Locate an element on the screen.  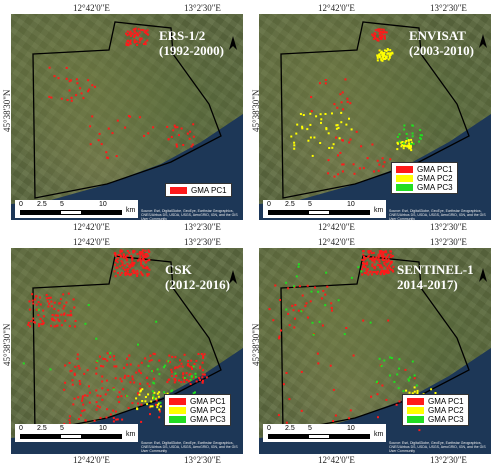
sensor-name: SENTINEL-1 is located at coordinates (435, 269).